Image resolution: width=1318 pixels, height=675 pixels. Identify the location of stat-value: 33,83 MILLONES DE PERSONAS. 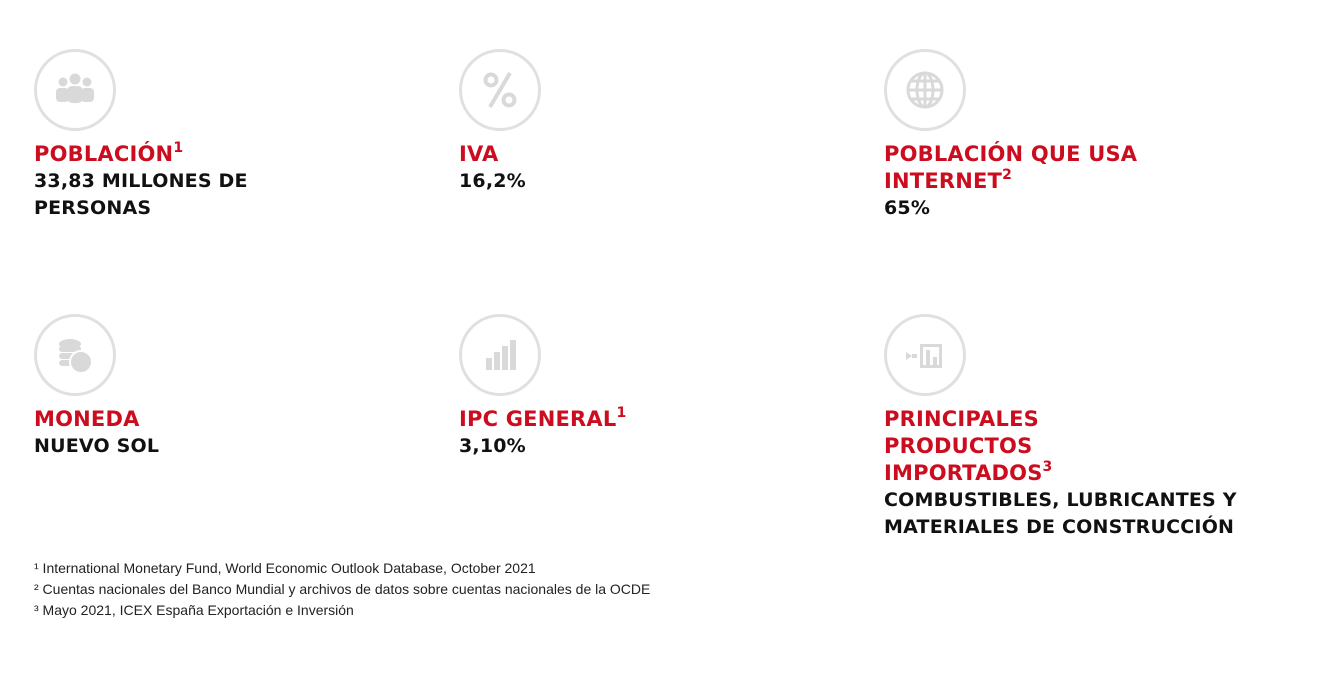
(141, 194).